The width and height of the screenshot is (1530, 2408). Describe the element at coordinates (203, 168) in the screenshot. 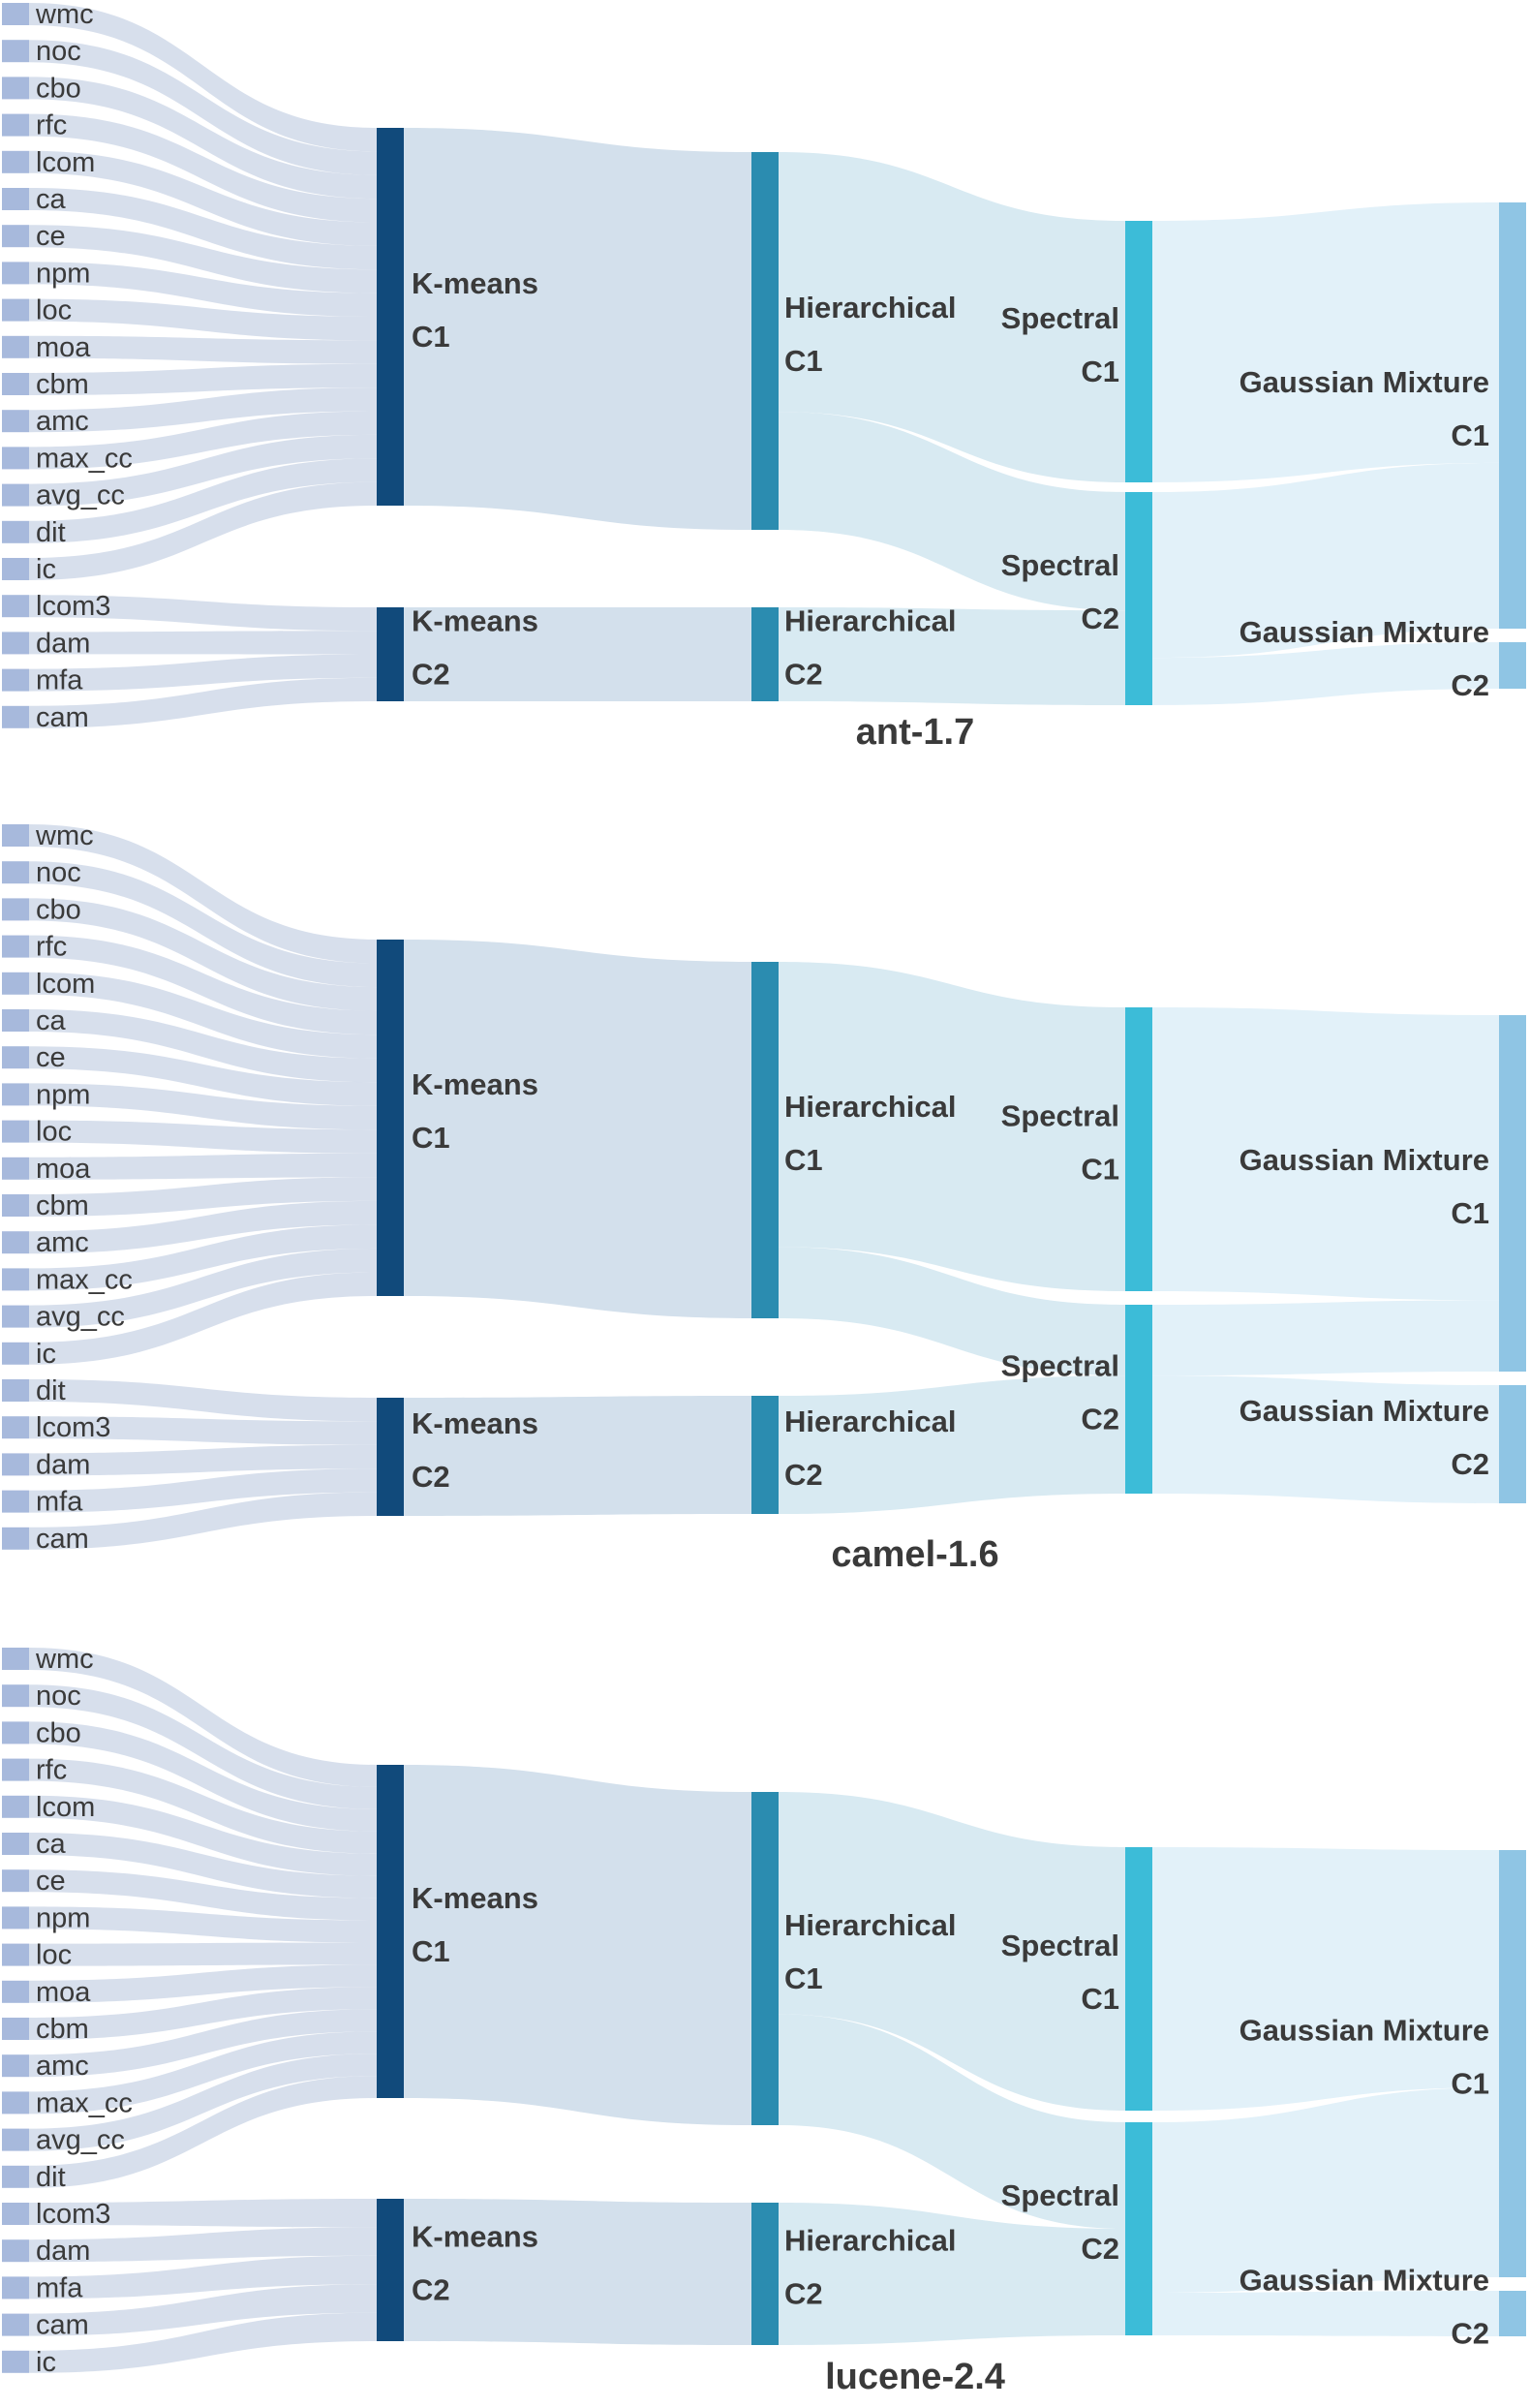

I see `flow-metric-rfc` at that location.